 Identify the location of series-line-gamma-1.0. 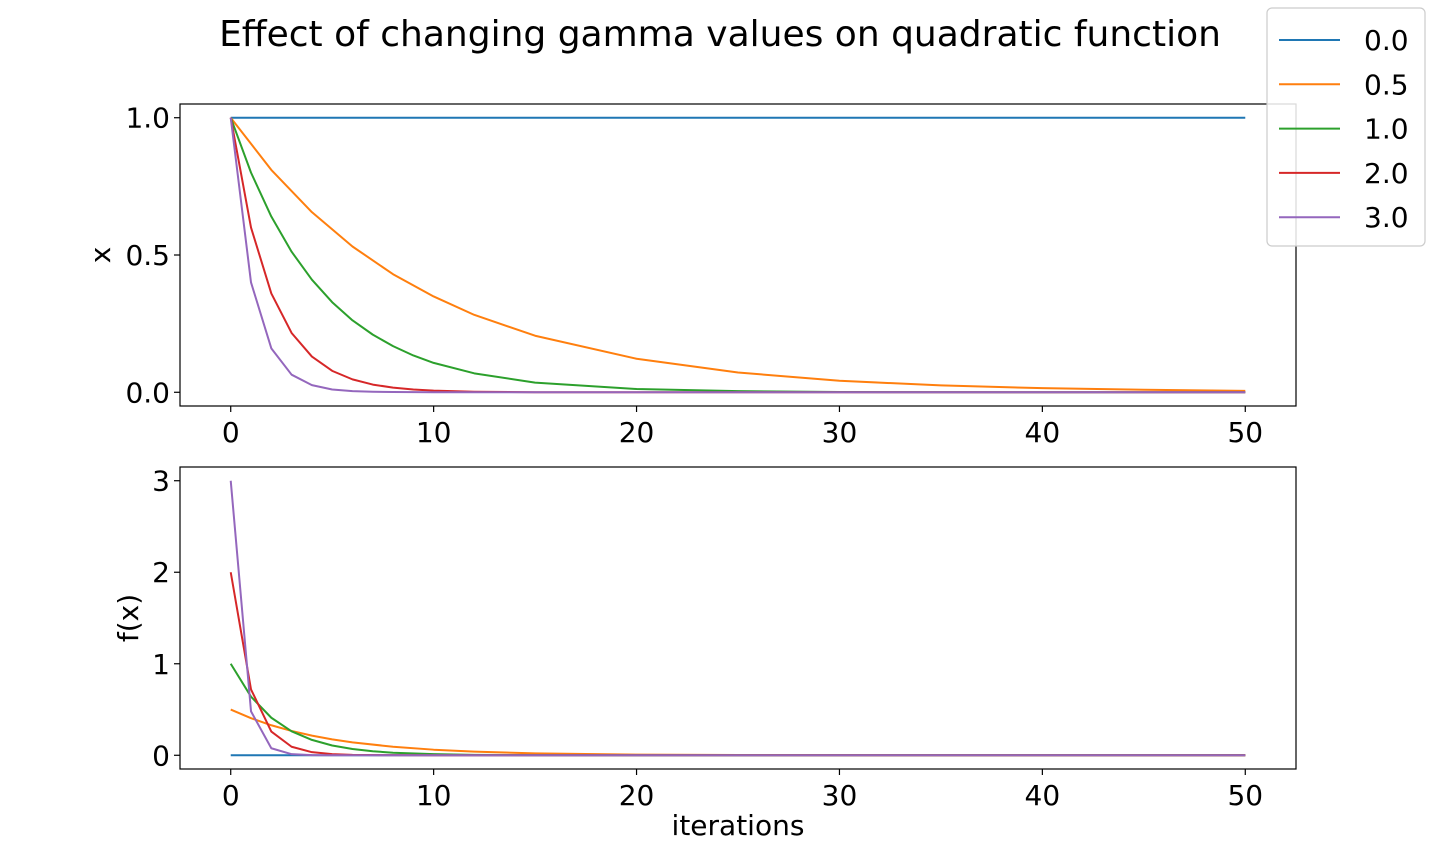
(737, 710).